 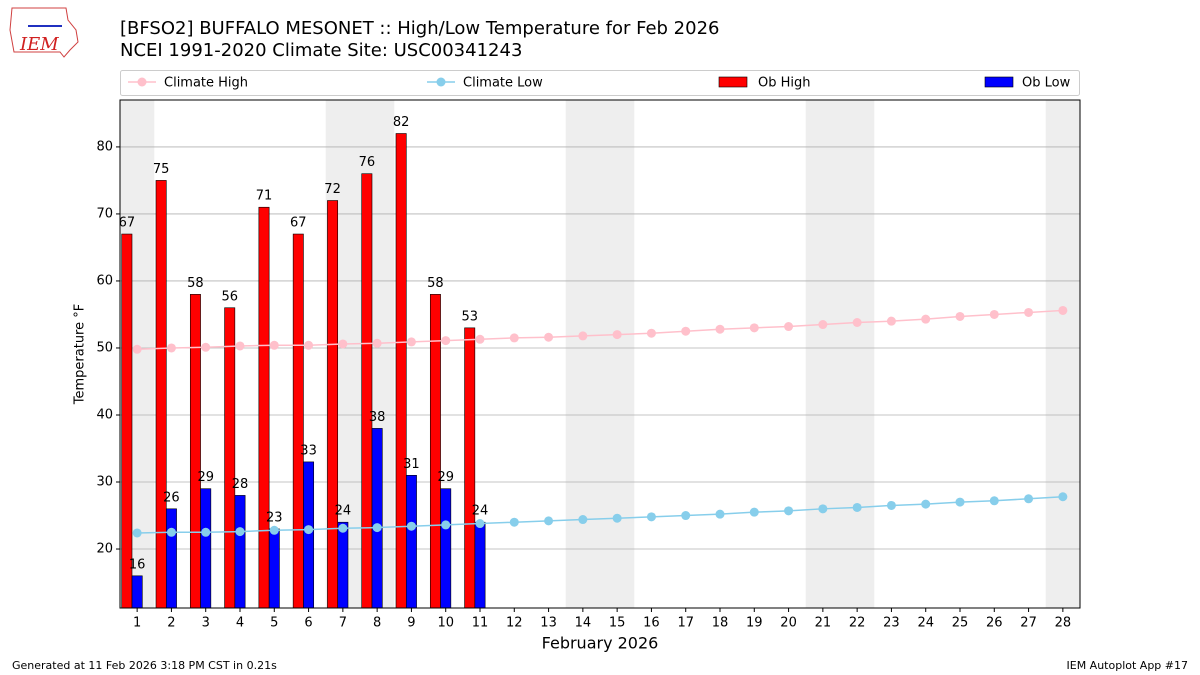 What do you see at coordinates (784, 83) in the screenshot?
I see `legend-label: Ob High` at bounding box center [784, 83].